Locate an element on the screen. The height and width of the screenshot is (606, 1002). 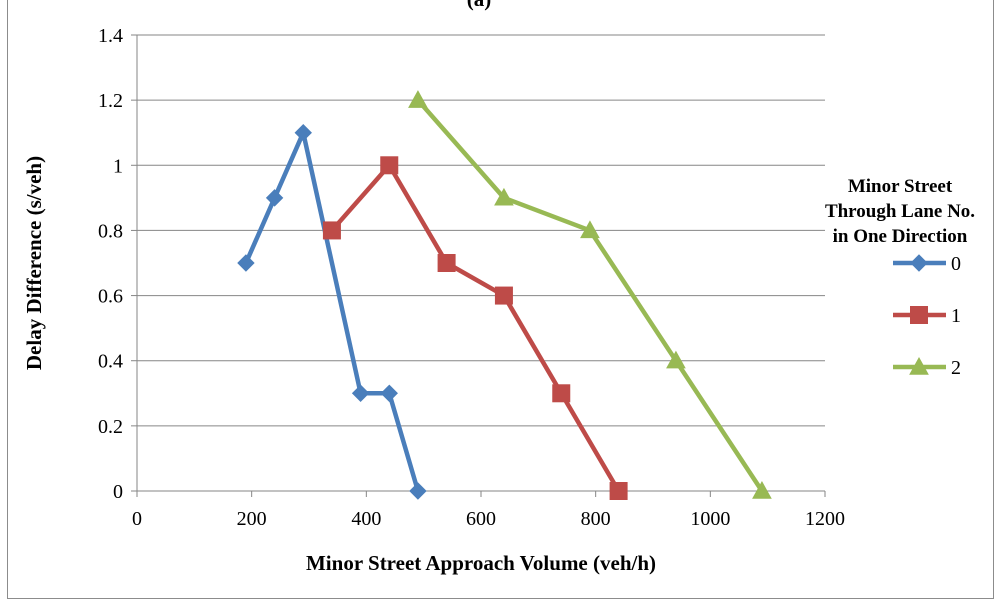
legend-title-line: Minor Street is located at coordinates (900, 186).